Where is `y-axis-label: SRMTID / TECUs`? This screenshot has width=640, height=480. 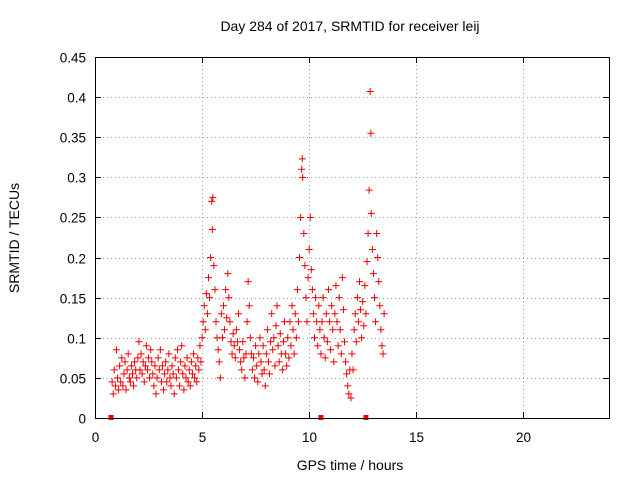 y-axis-label: SRMTID / TECUs is located at coordinates (14, 238).